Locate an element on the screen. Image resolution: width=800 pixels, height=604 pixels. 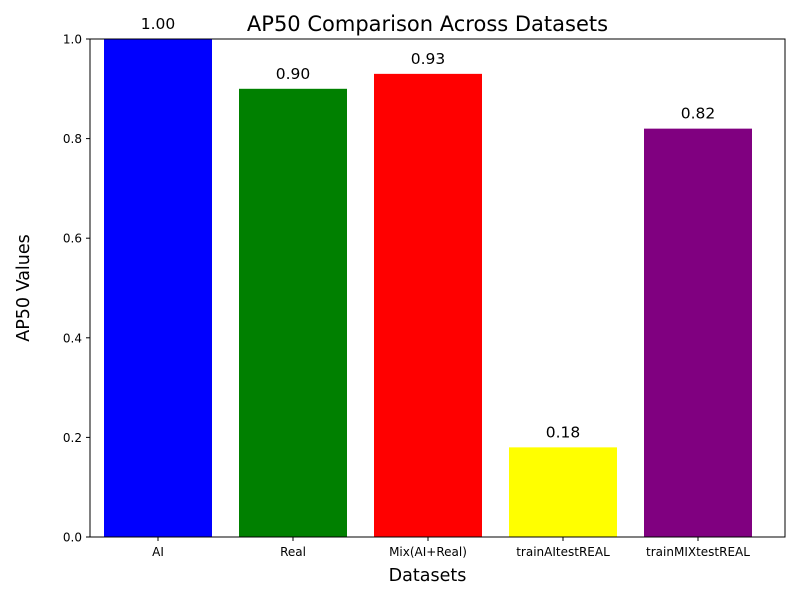
chart-title: AP50 Comparison Across Datasets is located at coordinates (427, 24).